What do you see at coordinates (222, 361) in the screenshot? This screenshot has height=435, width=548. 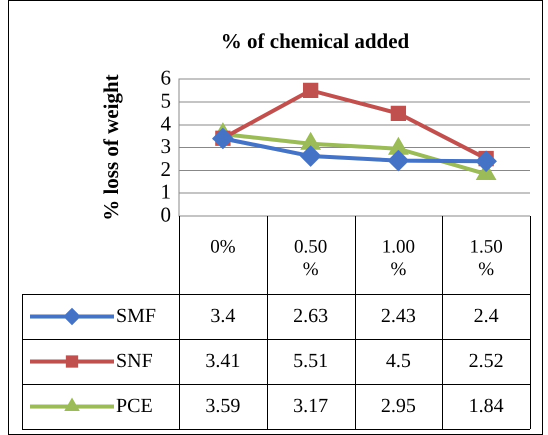 I see `data-label: 3.41` at bounding box center [222, 361].